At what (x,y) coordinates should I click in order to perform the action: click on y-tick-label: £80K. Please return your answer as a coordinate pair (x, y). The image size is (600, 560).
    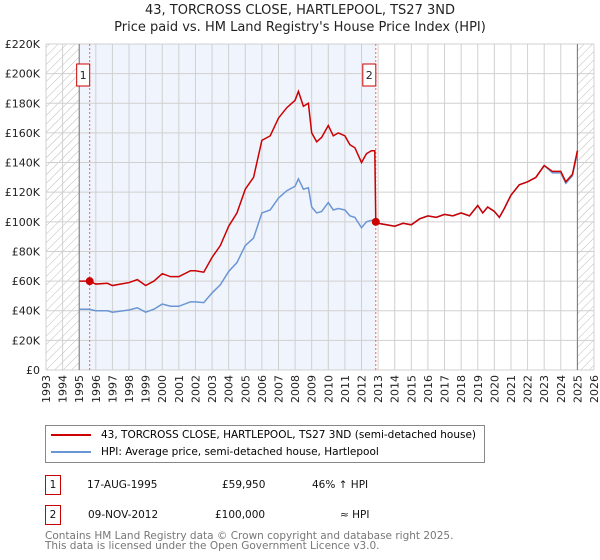
    Looking at the image, I should click on (26, 251).